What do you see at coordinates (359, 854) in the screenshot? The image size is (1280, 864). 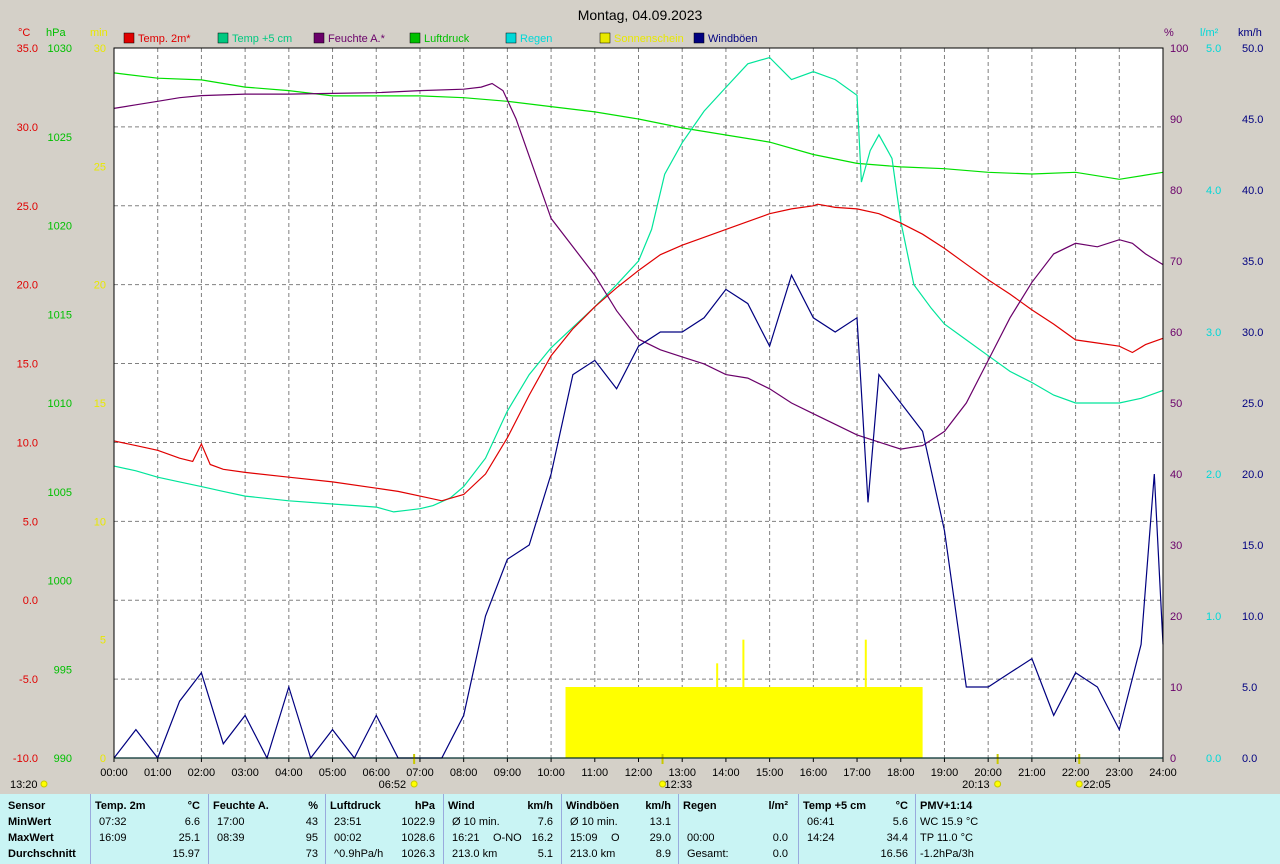 I see `stats-pres-time: ^0.9hPa/h` at bounding box center [359, 854].